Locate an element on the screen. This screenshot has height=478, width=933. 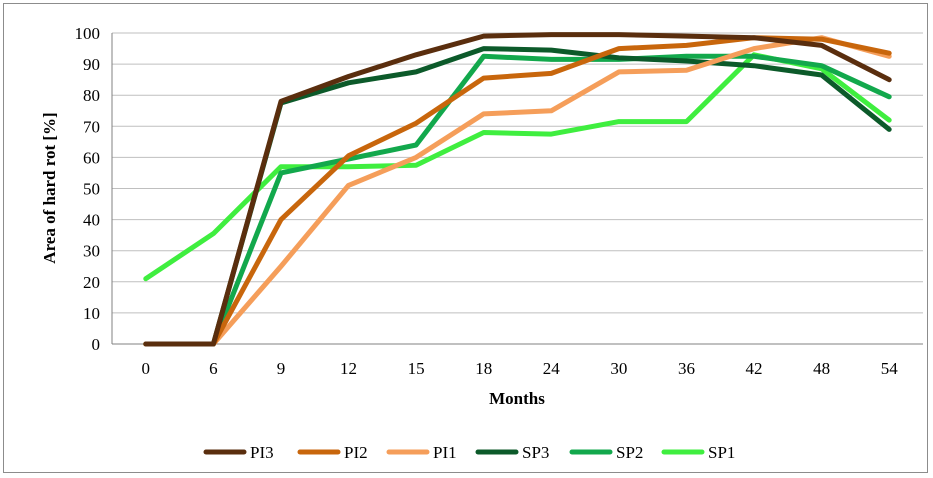
y-tick-90: 90 is located at coordinates (91, 64).